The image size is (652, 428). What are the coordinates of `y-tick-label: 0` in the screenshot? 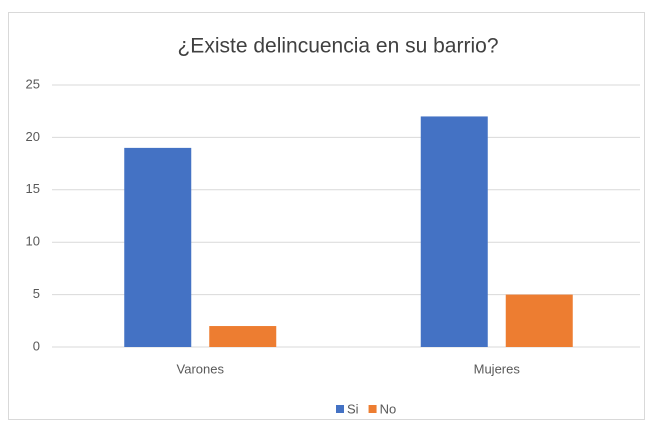 It's located at (36, 345).